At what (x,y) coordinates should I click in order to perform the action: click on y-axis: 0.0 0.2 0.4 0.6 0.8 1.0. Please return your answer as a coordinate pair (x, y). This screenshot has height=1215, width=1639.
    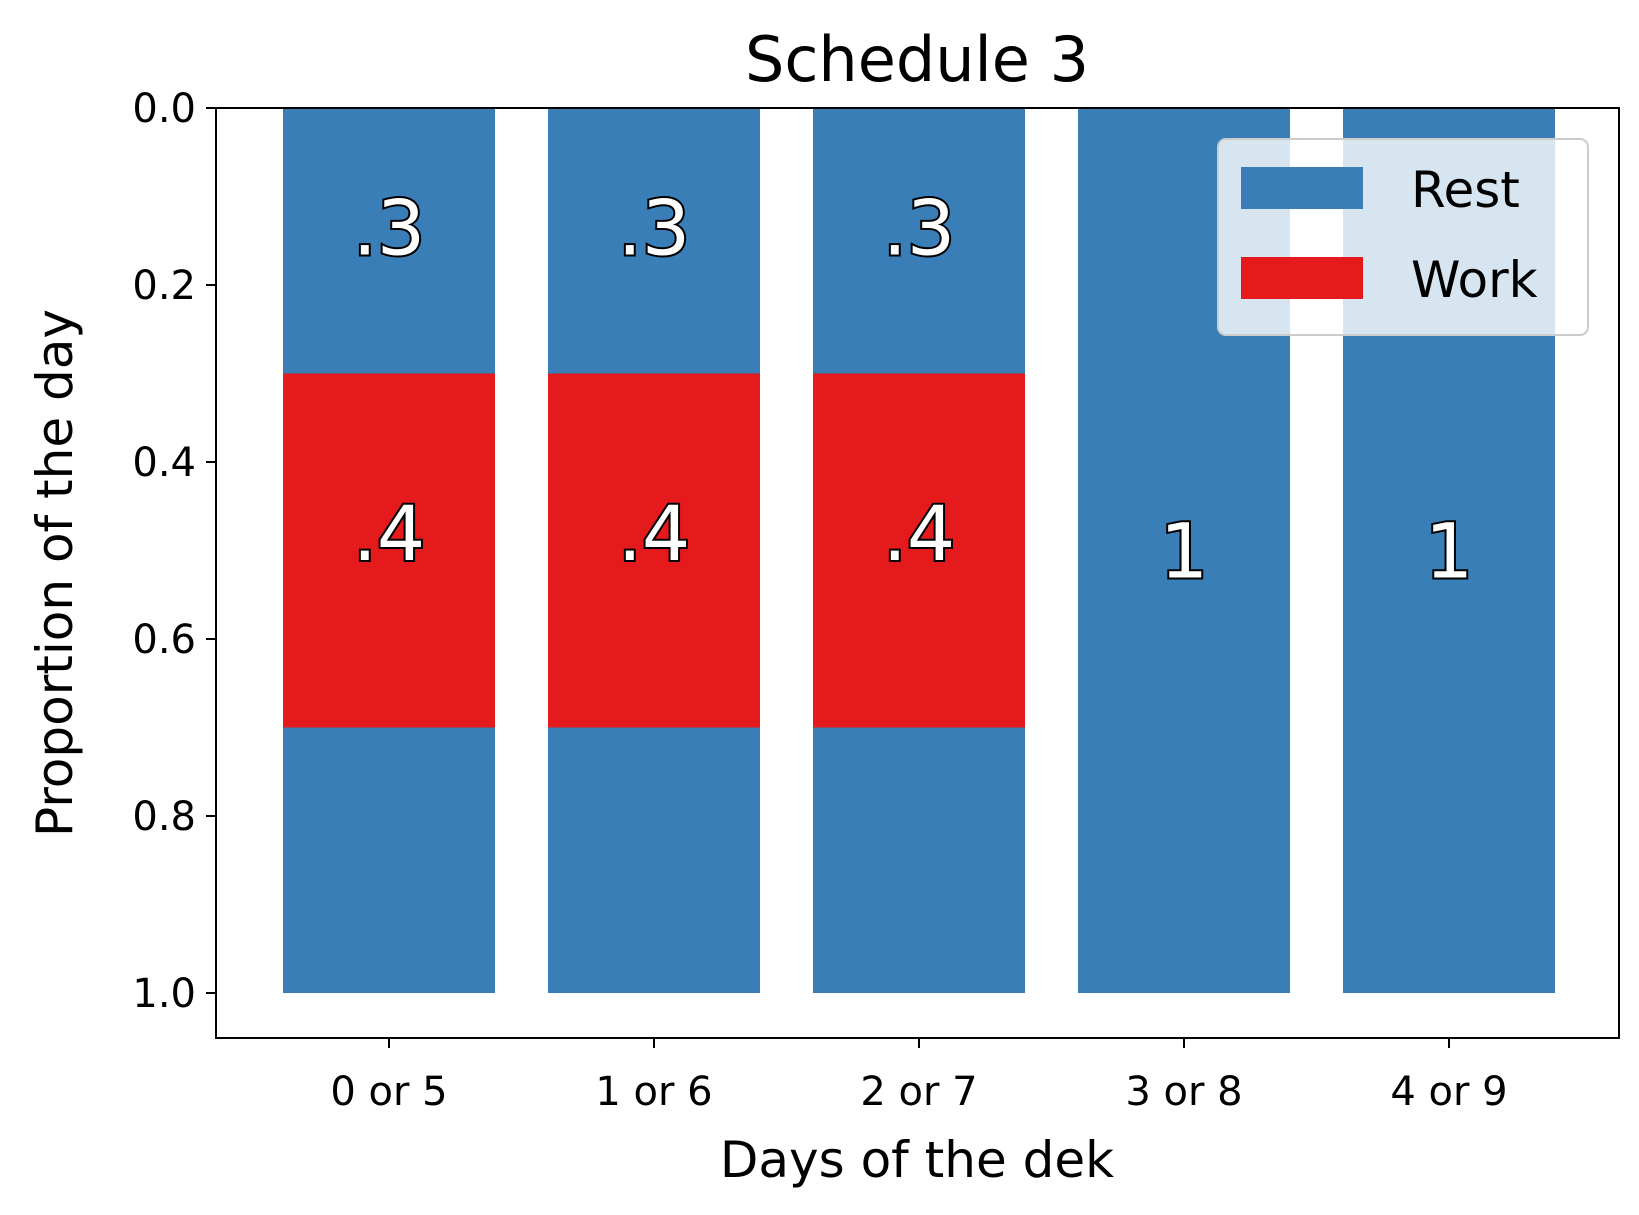
    Looking at the image, I should click on (174, 551).